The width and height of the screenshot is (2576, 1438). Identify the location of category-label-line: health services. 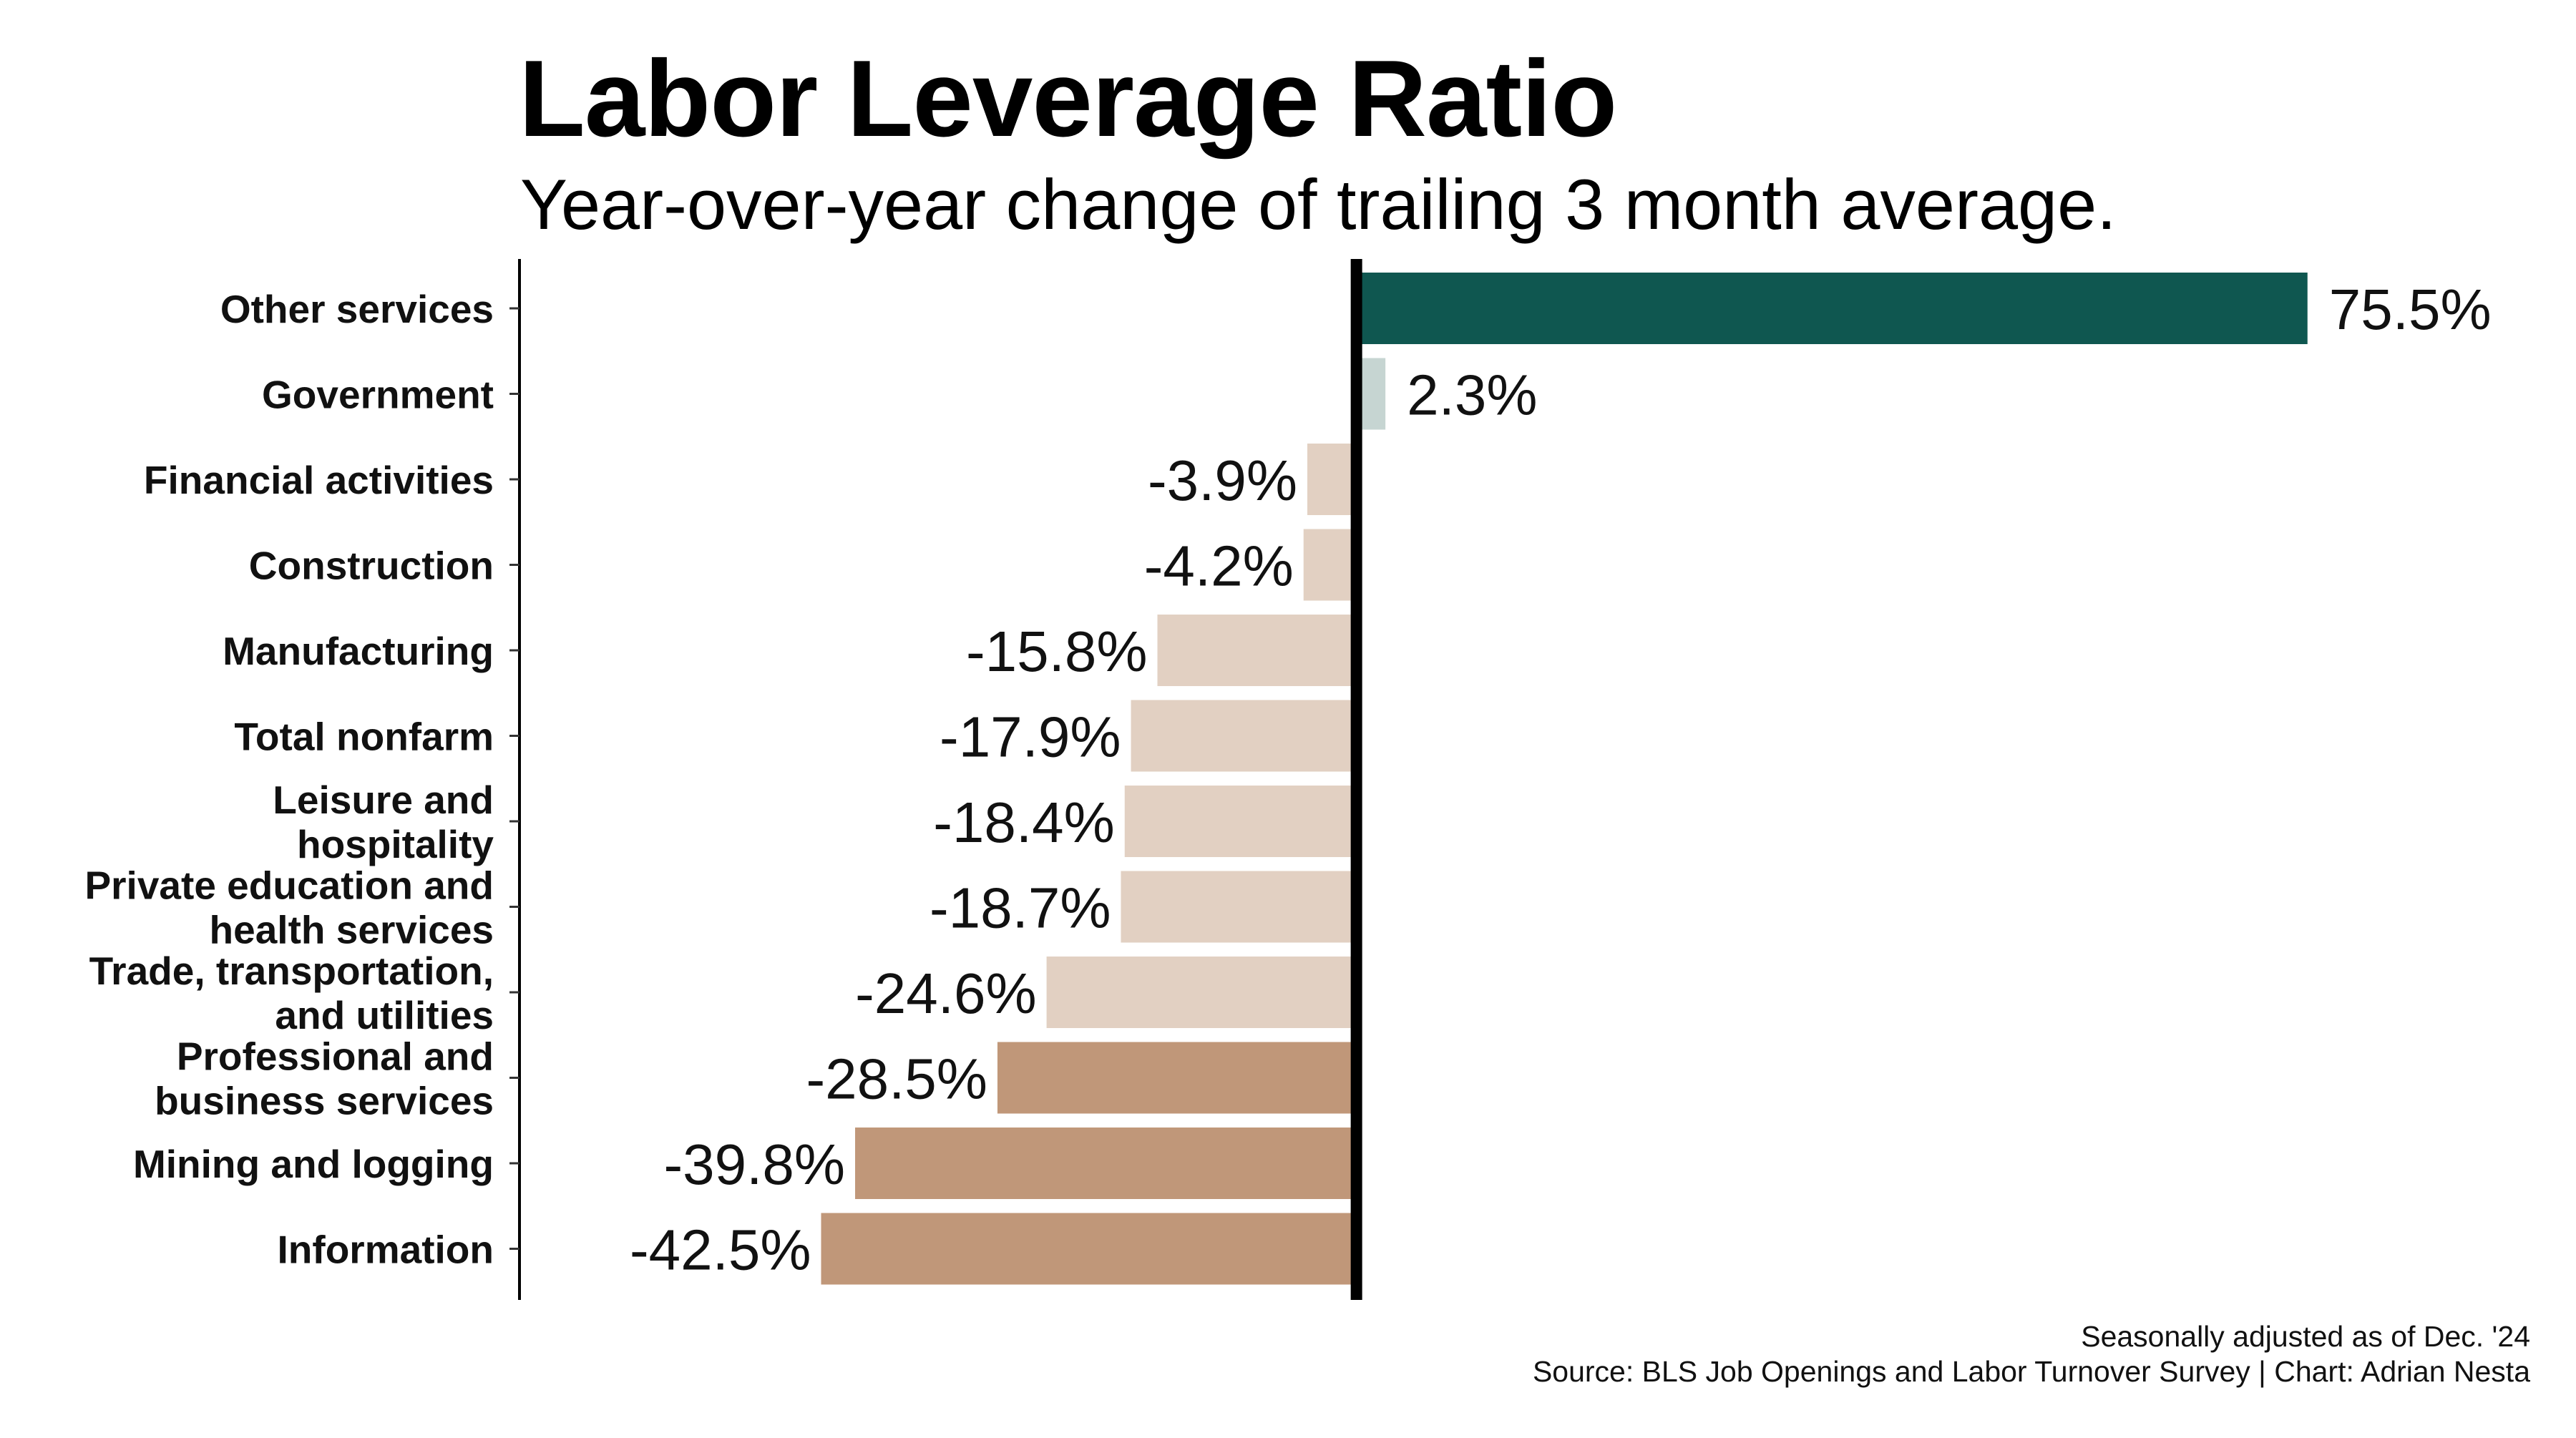
(352, 930).